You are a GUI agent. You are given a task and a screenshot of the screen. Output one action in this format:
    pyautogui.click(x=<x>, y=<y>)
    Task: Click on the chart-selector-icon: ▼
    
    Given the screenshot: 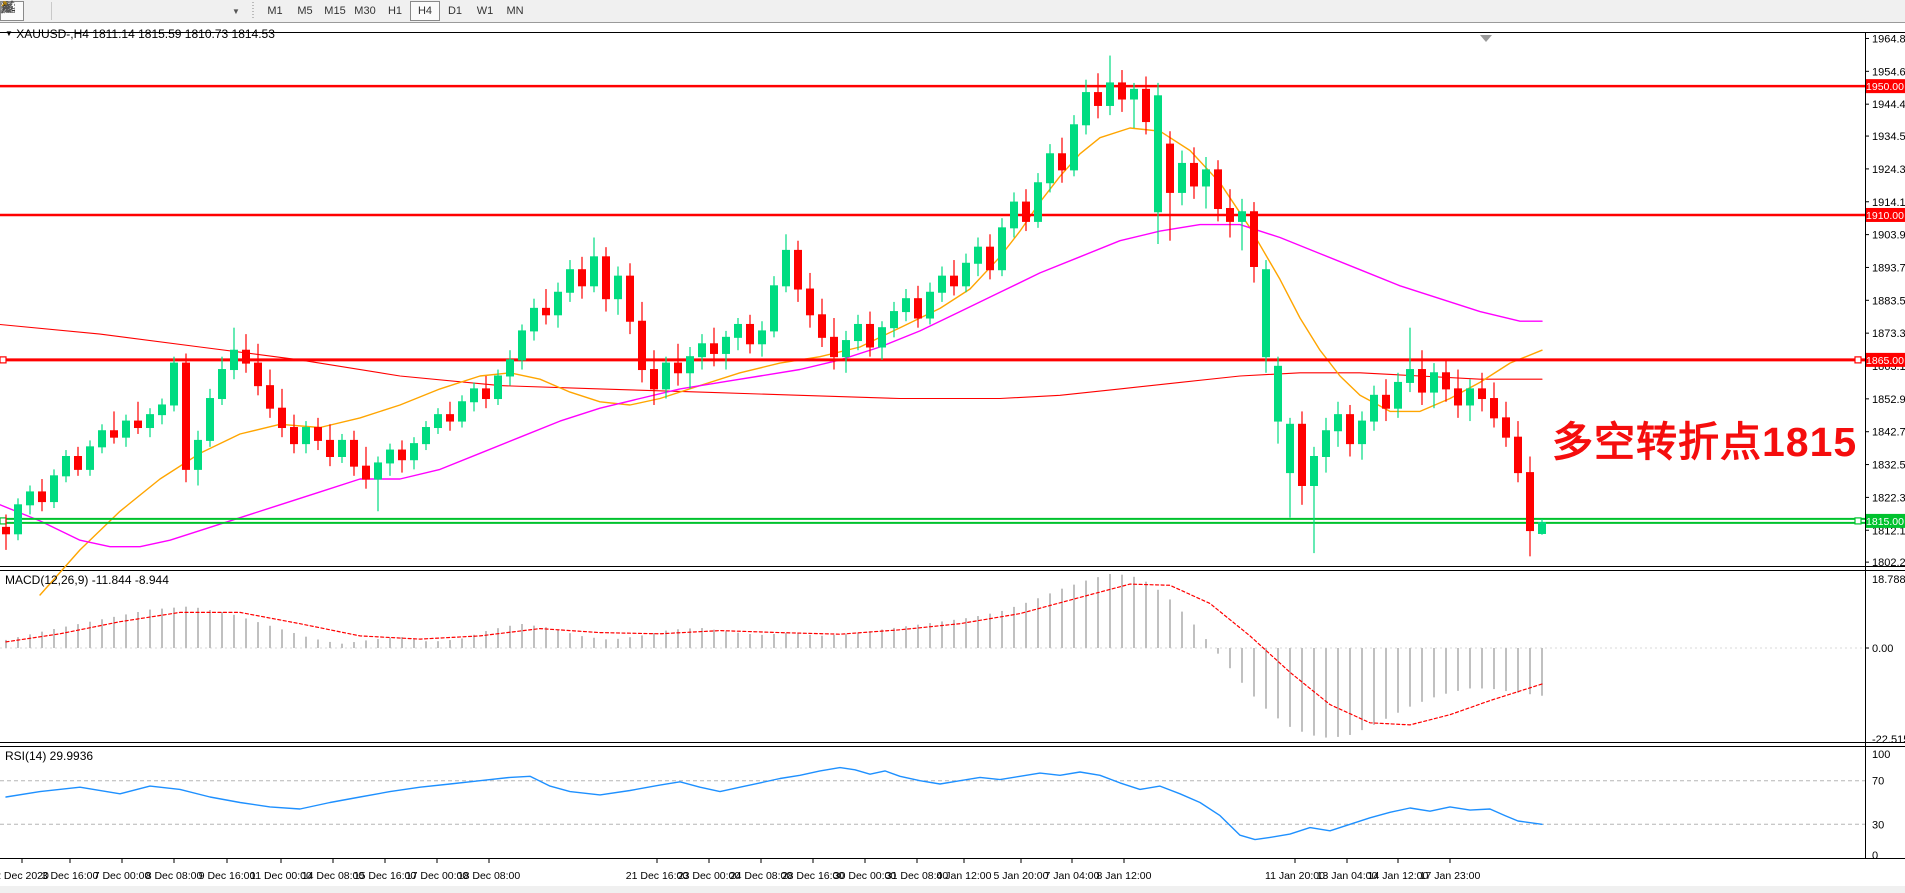 What is the action you would take?
    pyautogui.click(x=9, y=33)
    